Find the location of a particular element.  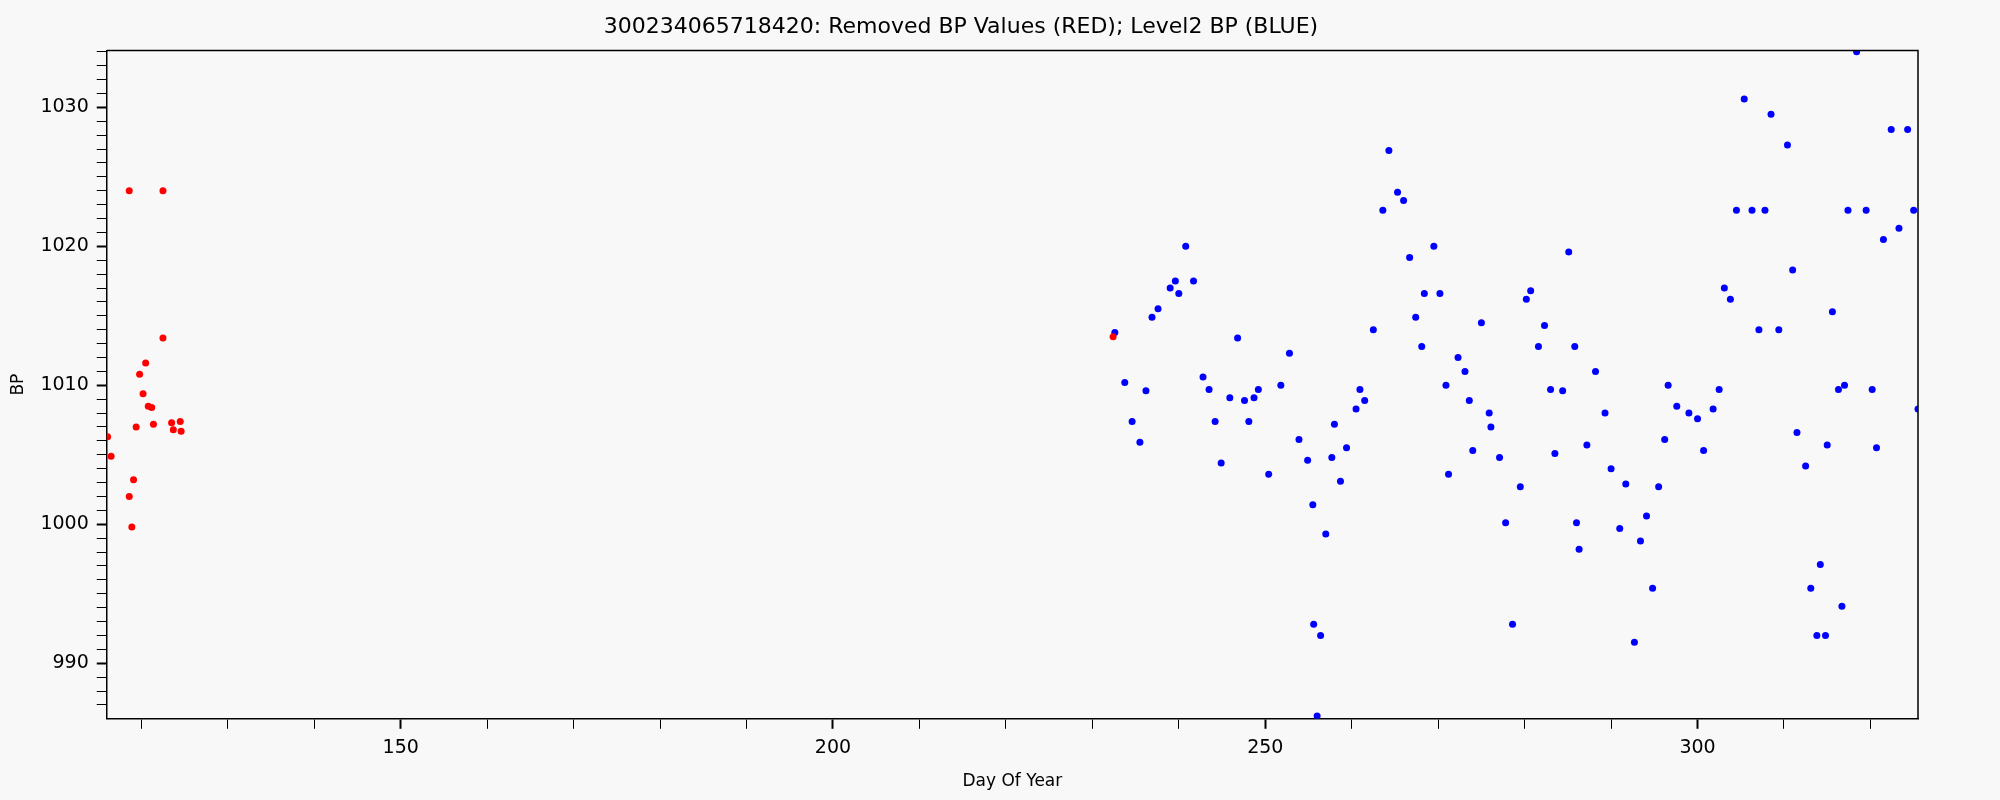

x-tick-label: 200 is located at coordinates (833, 746).